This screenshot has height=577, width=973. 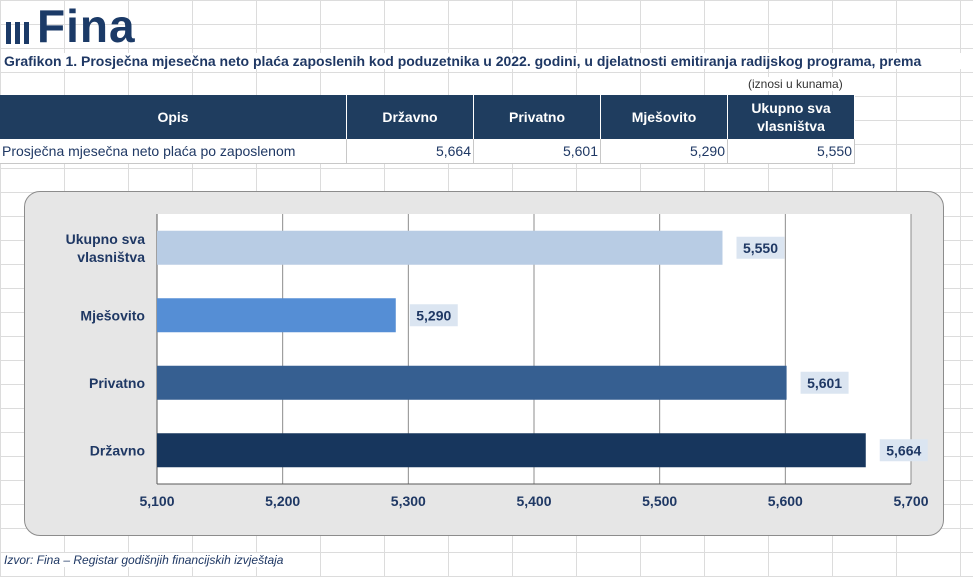 What do you see at coordinates (785, 501) in the screenshot?
I see `x-tick-label: 5,600` at bounding box center [785, 501].